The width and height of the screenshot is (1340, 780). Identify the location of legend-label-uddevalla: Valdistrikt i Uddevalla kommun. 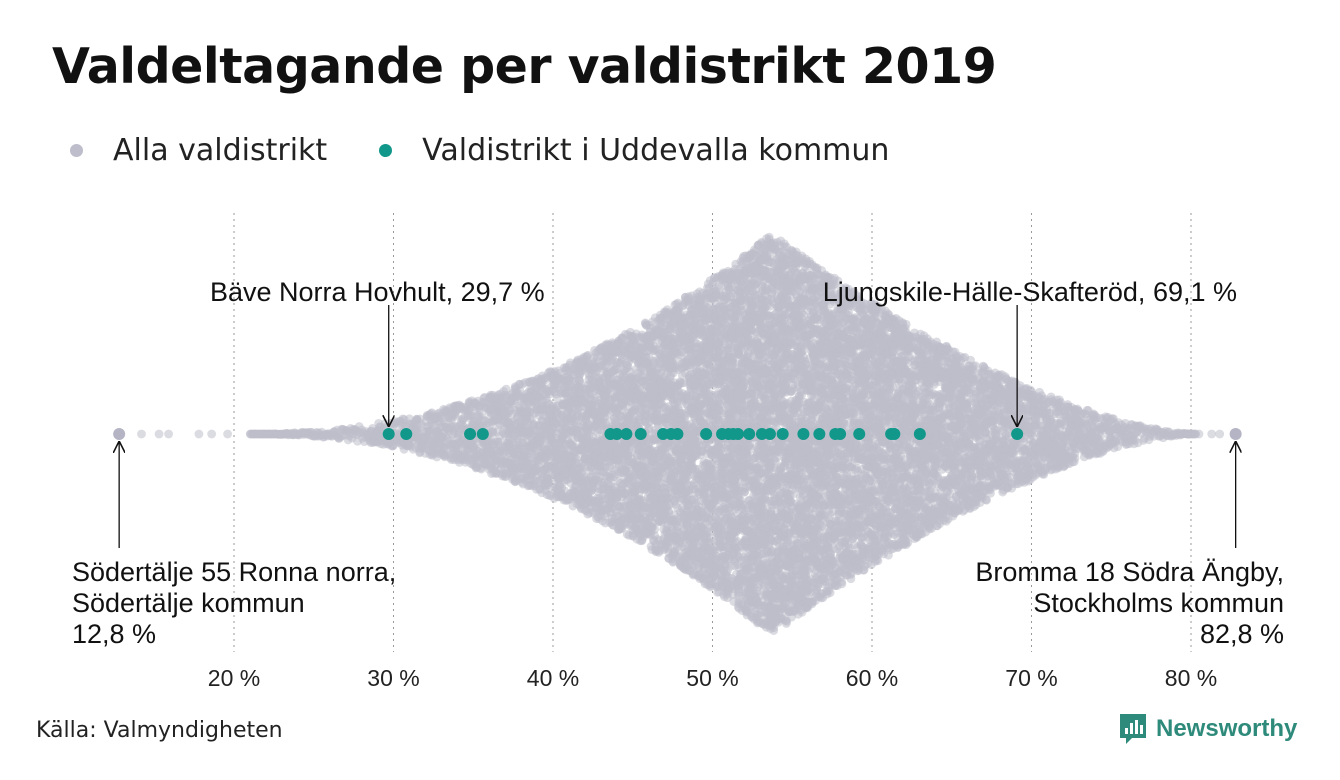
(656, 150).